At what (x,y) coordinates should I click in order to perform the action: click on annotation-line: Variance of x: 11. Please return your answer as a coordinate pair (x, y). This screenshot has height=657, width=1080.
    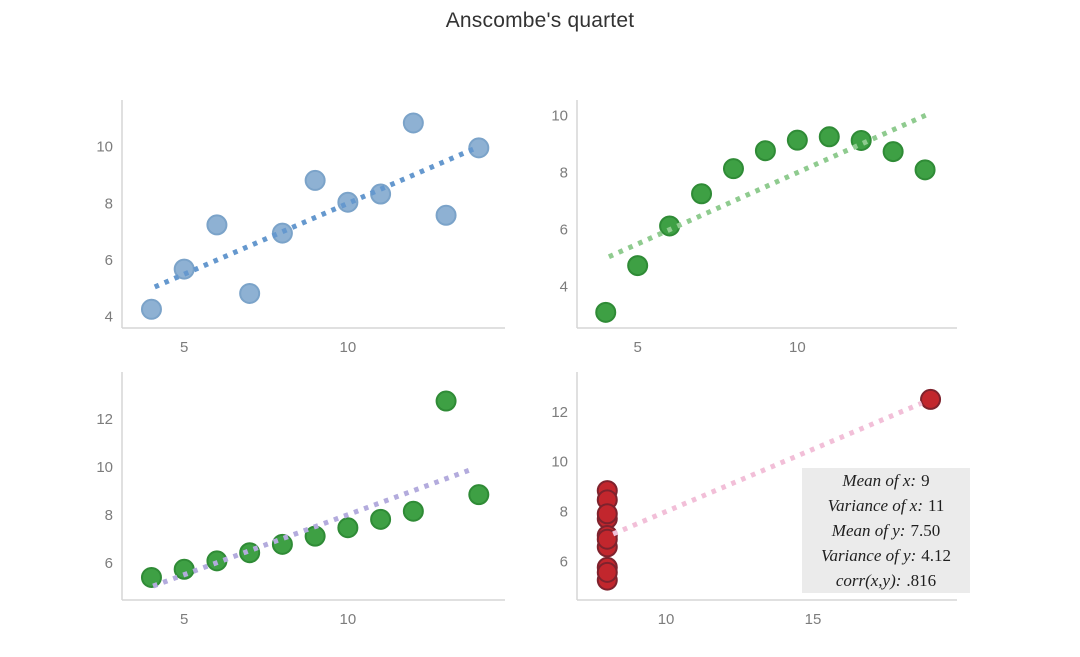
    Looking at the image, I should click on (886, 505).